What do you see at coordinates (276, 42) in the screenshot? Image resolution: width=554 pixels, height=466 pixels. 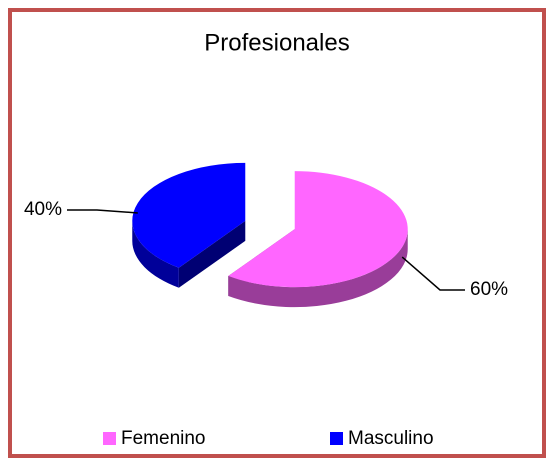 I see `chart-title: Profesionales` at bounding box center [276, 42].